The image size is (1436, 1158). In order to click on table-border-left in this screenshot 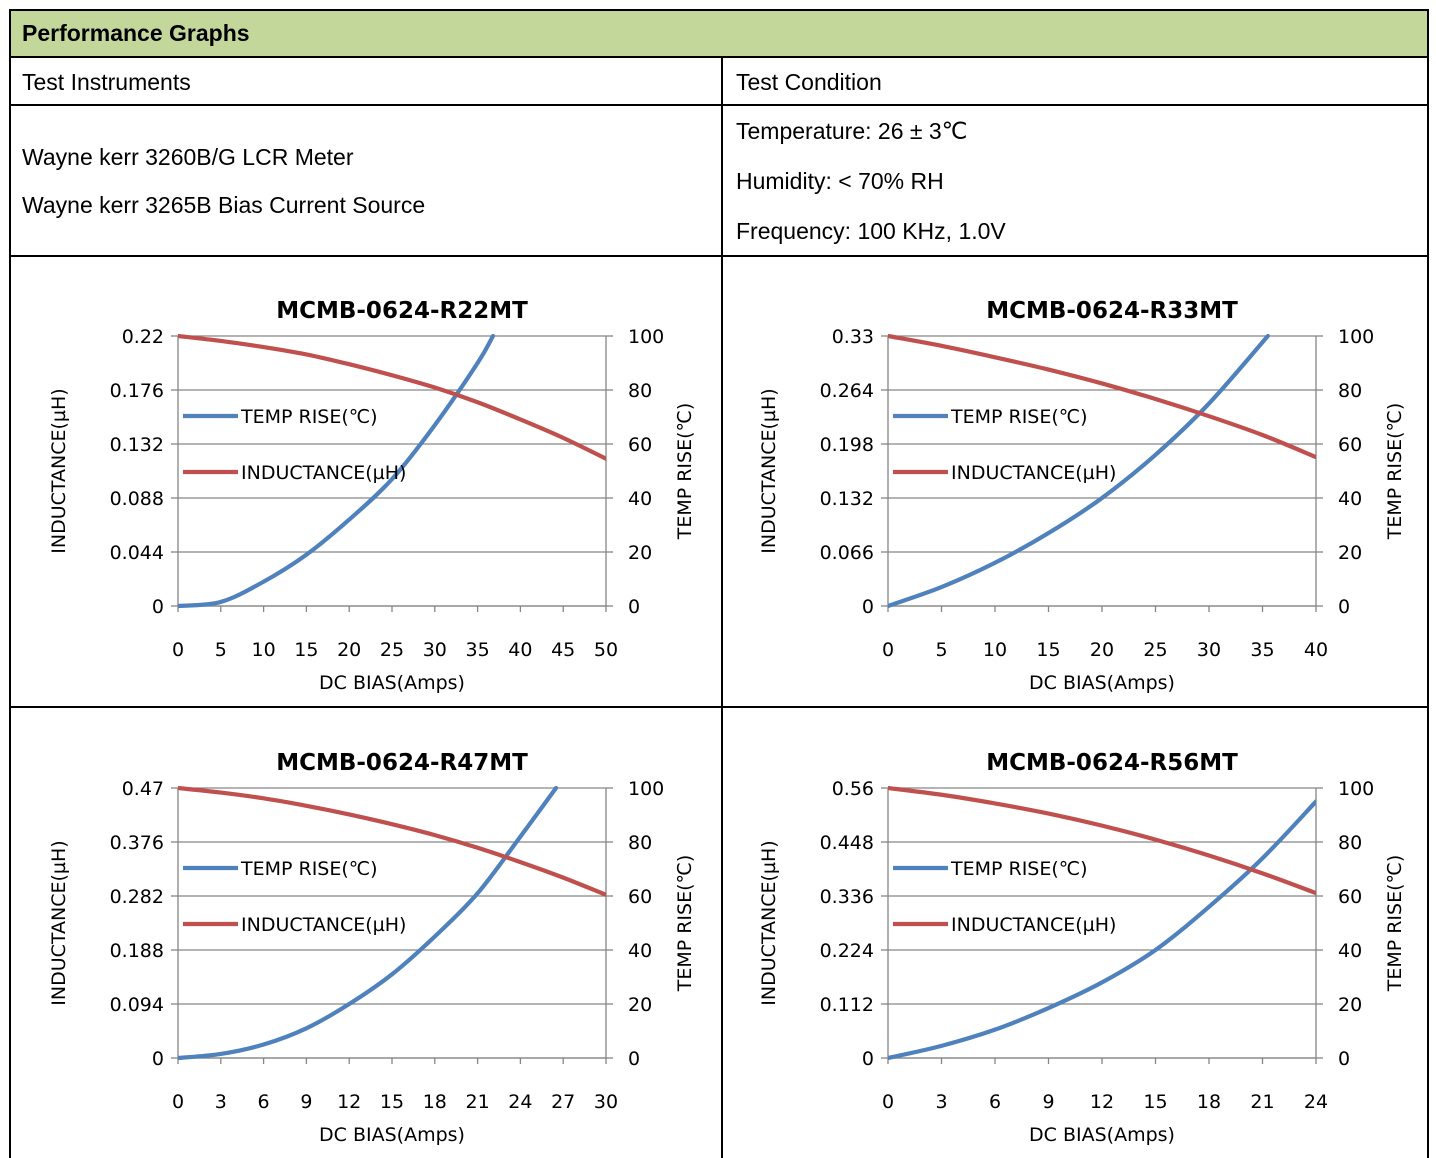, I will do `click(10, 583)`.